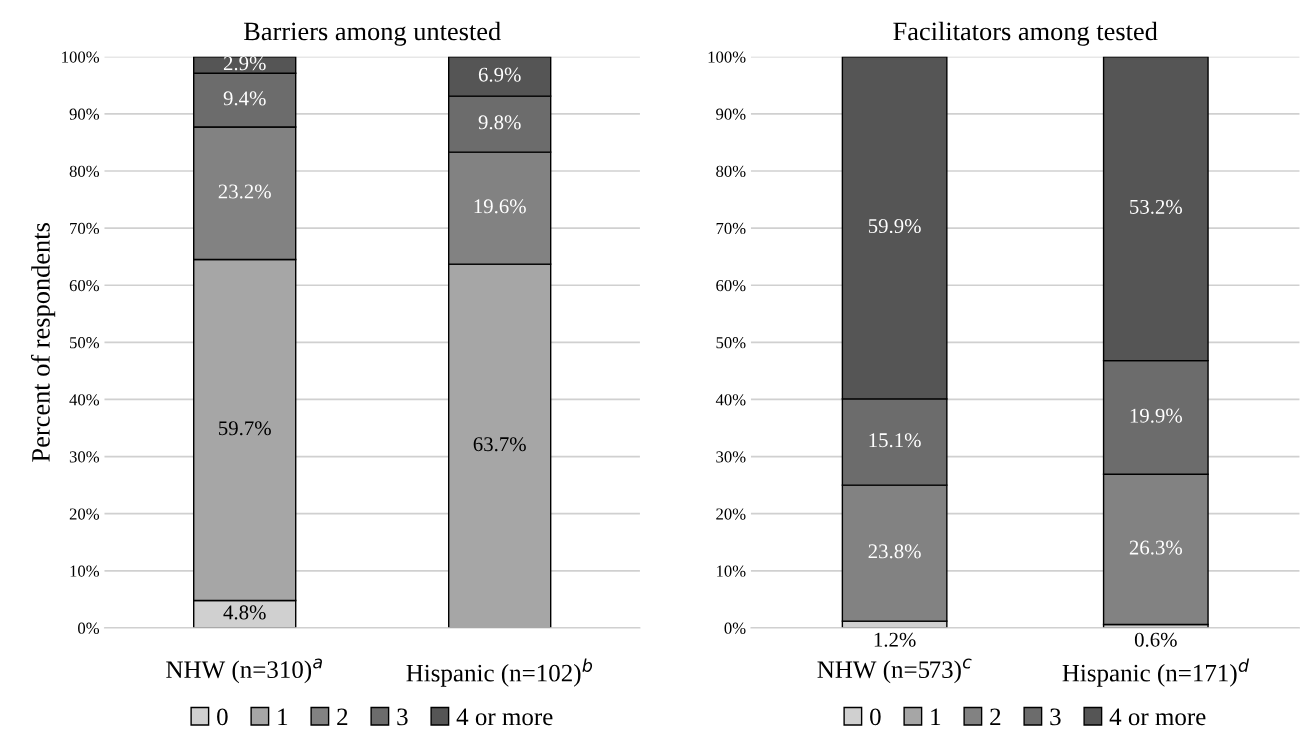 This screenshot has width=1306, height=737. What do you see at coordinates (499, 74) in the screenshot?
I see `data-label: 6.9%` at bounding box center [499, 74].